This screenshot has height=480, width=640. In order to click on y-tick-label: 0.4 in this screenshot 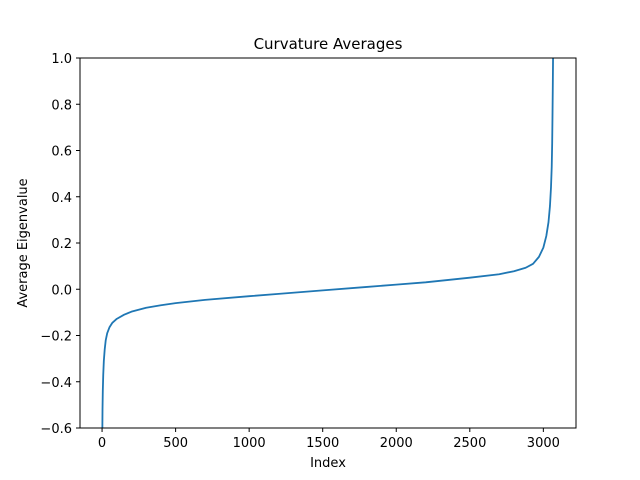, I will do `click(61, 198)`.